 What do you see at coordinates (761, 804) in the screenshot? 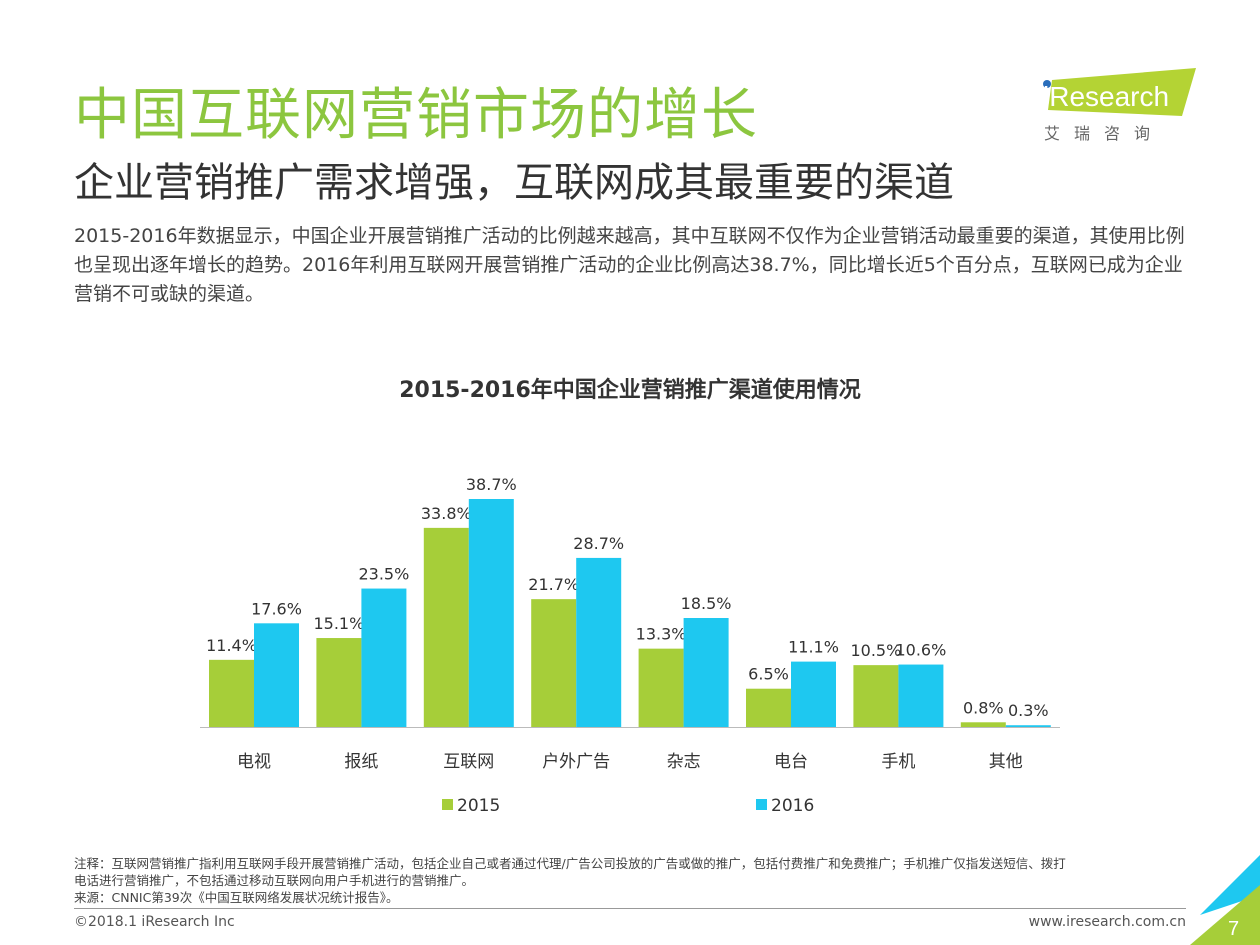
I see `legend-swatch-2016` at bounding box center [761, 804].